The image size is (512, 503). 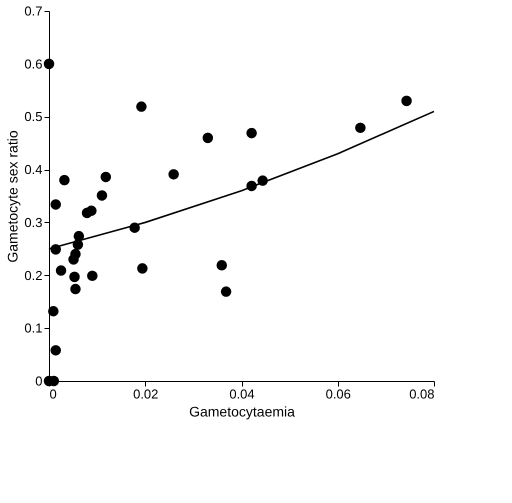 What do you see at coordinates (33, 116) in the screenshot?
I see `y-tick-label: 0.5` at bounding box center [33, 116].